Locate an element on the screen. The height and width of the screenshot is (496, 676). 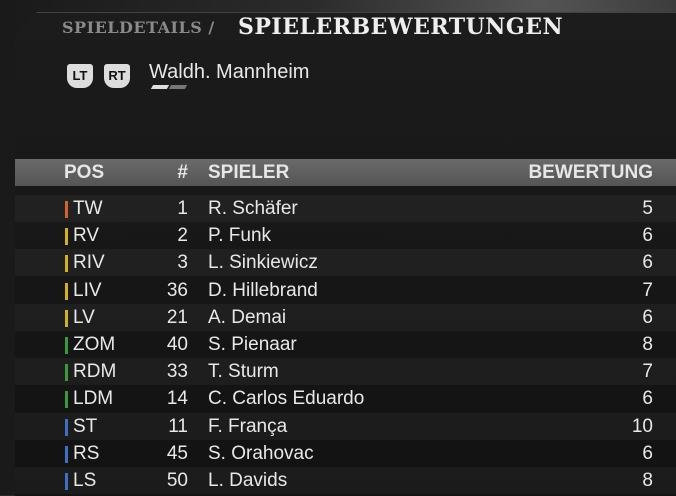
player-number: 2 is located at coordinates (182, 236).